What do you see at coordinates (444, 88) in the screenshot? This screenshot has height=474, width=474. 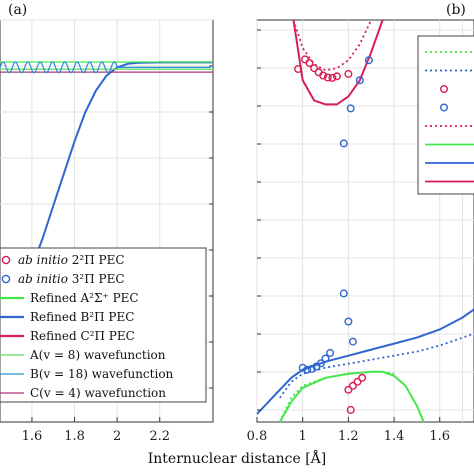 I see `inset-marker-red` at bounding box center [444, 88].